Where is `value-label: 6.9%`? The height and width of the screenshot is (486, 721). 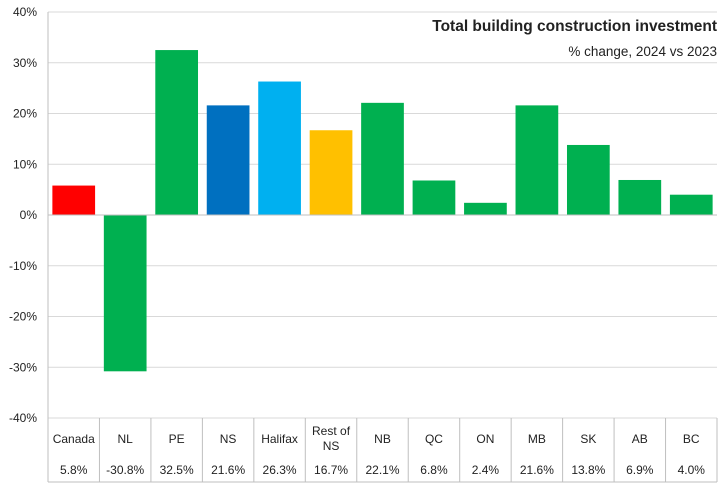
value-label: 6.9% is located at coordinates (640, 470).